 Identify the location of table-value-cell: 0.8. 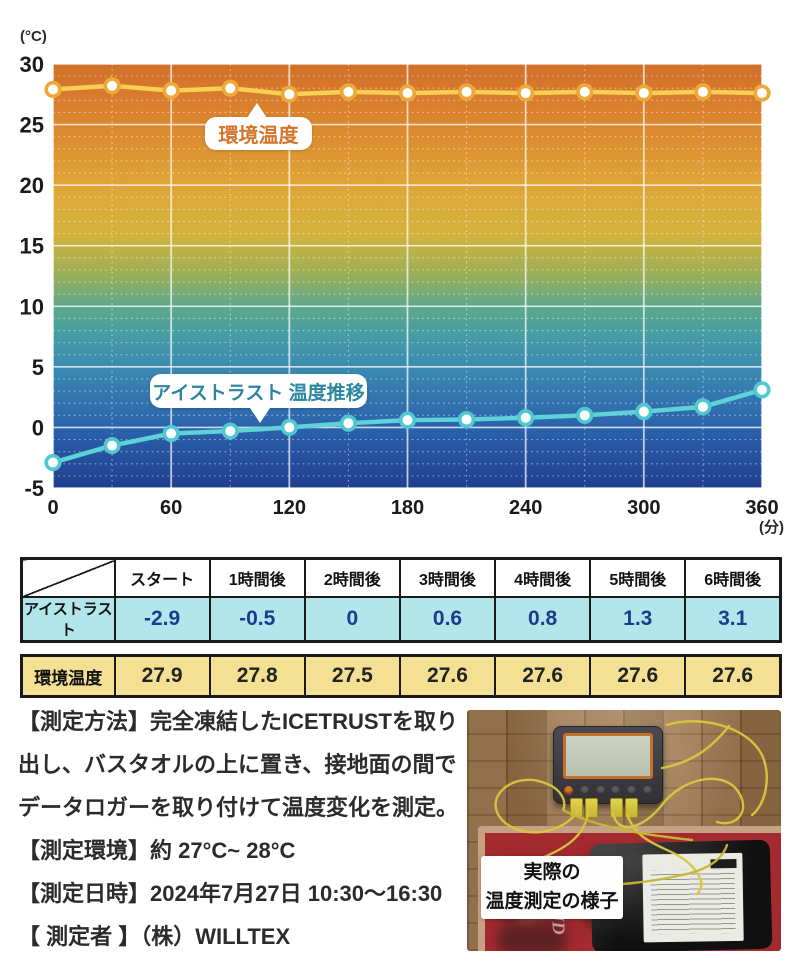
(543, 619).